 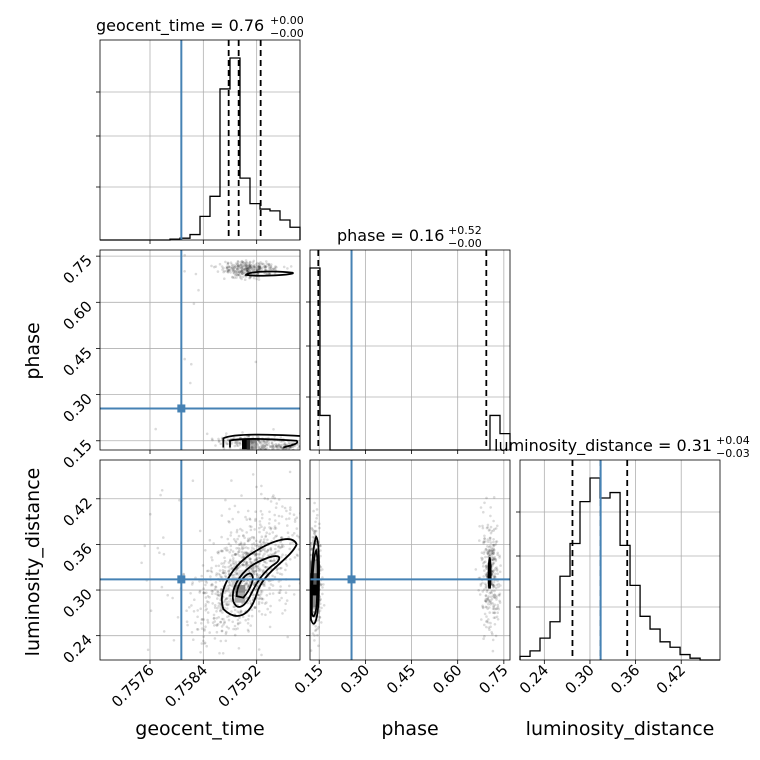 What do you see at coordinates (240, 590) in the screenshot?
I see `density-cell` at bounding box center [240, 590].